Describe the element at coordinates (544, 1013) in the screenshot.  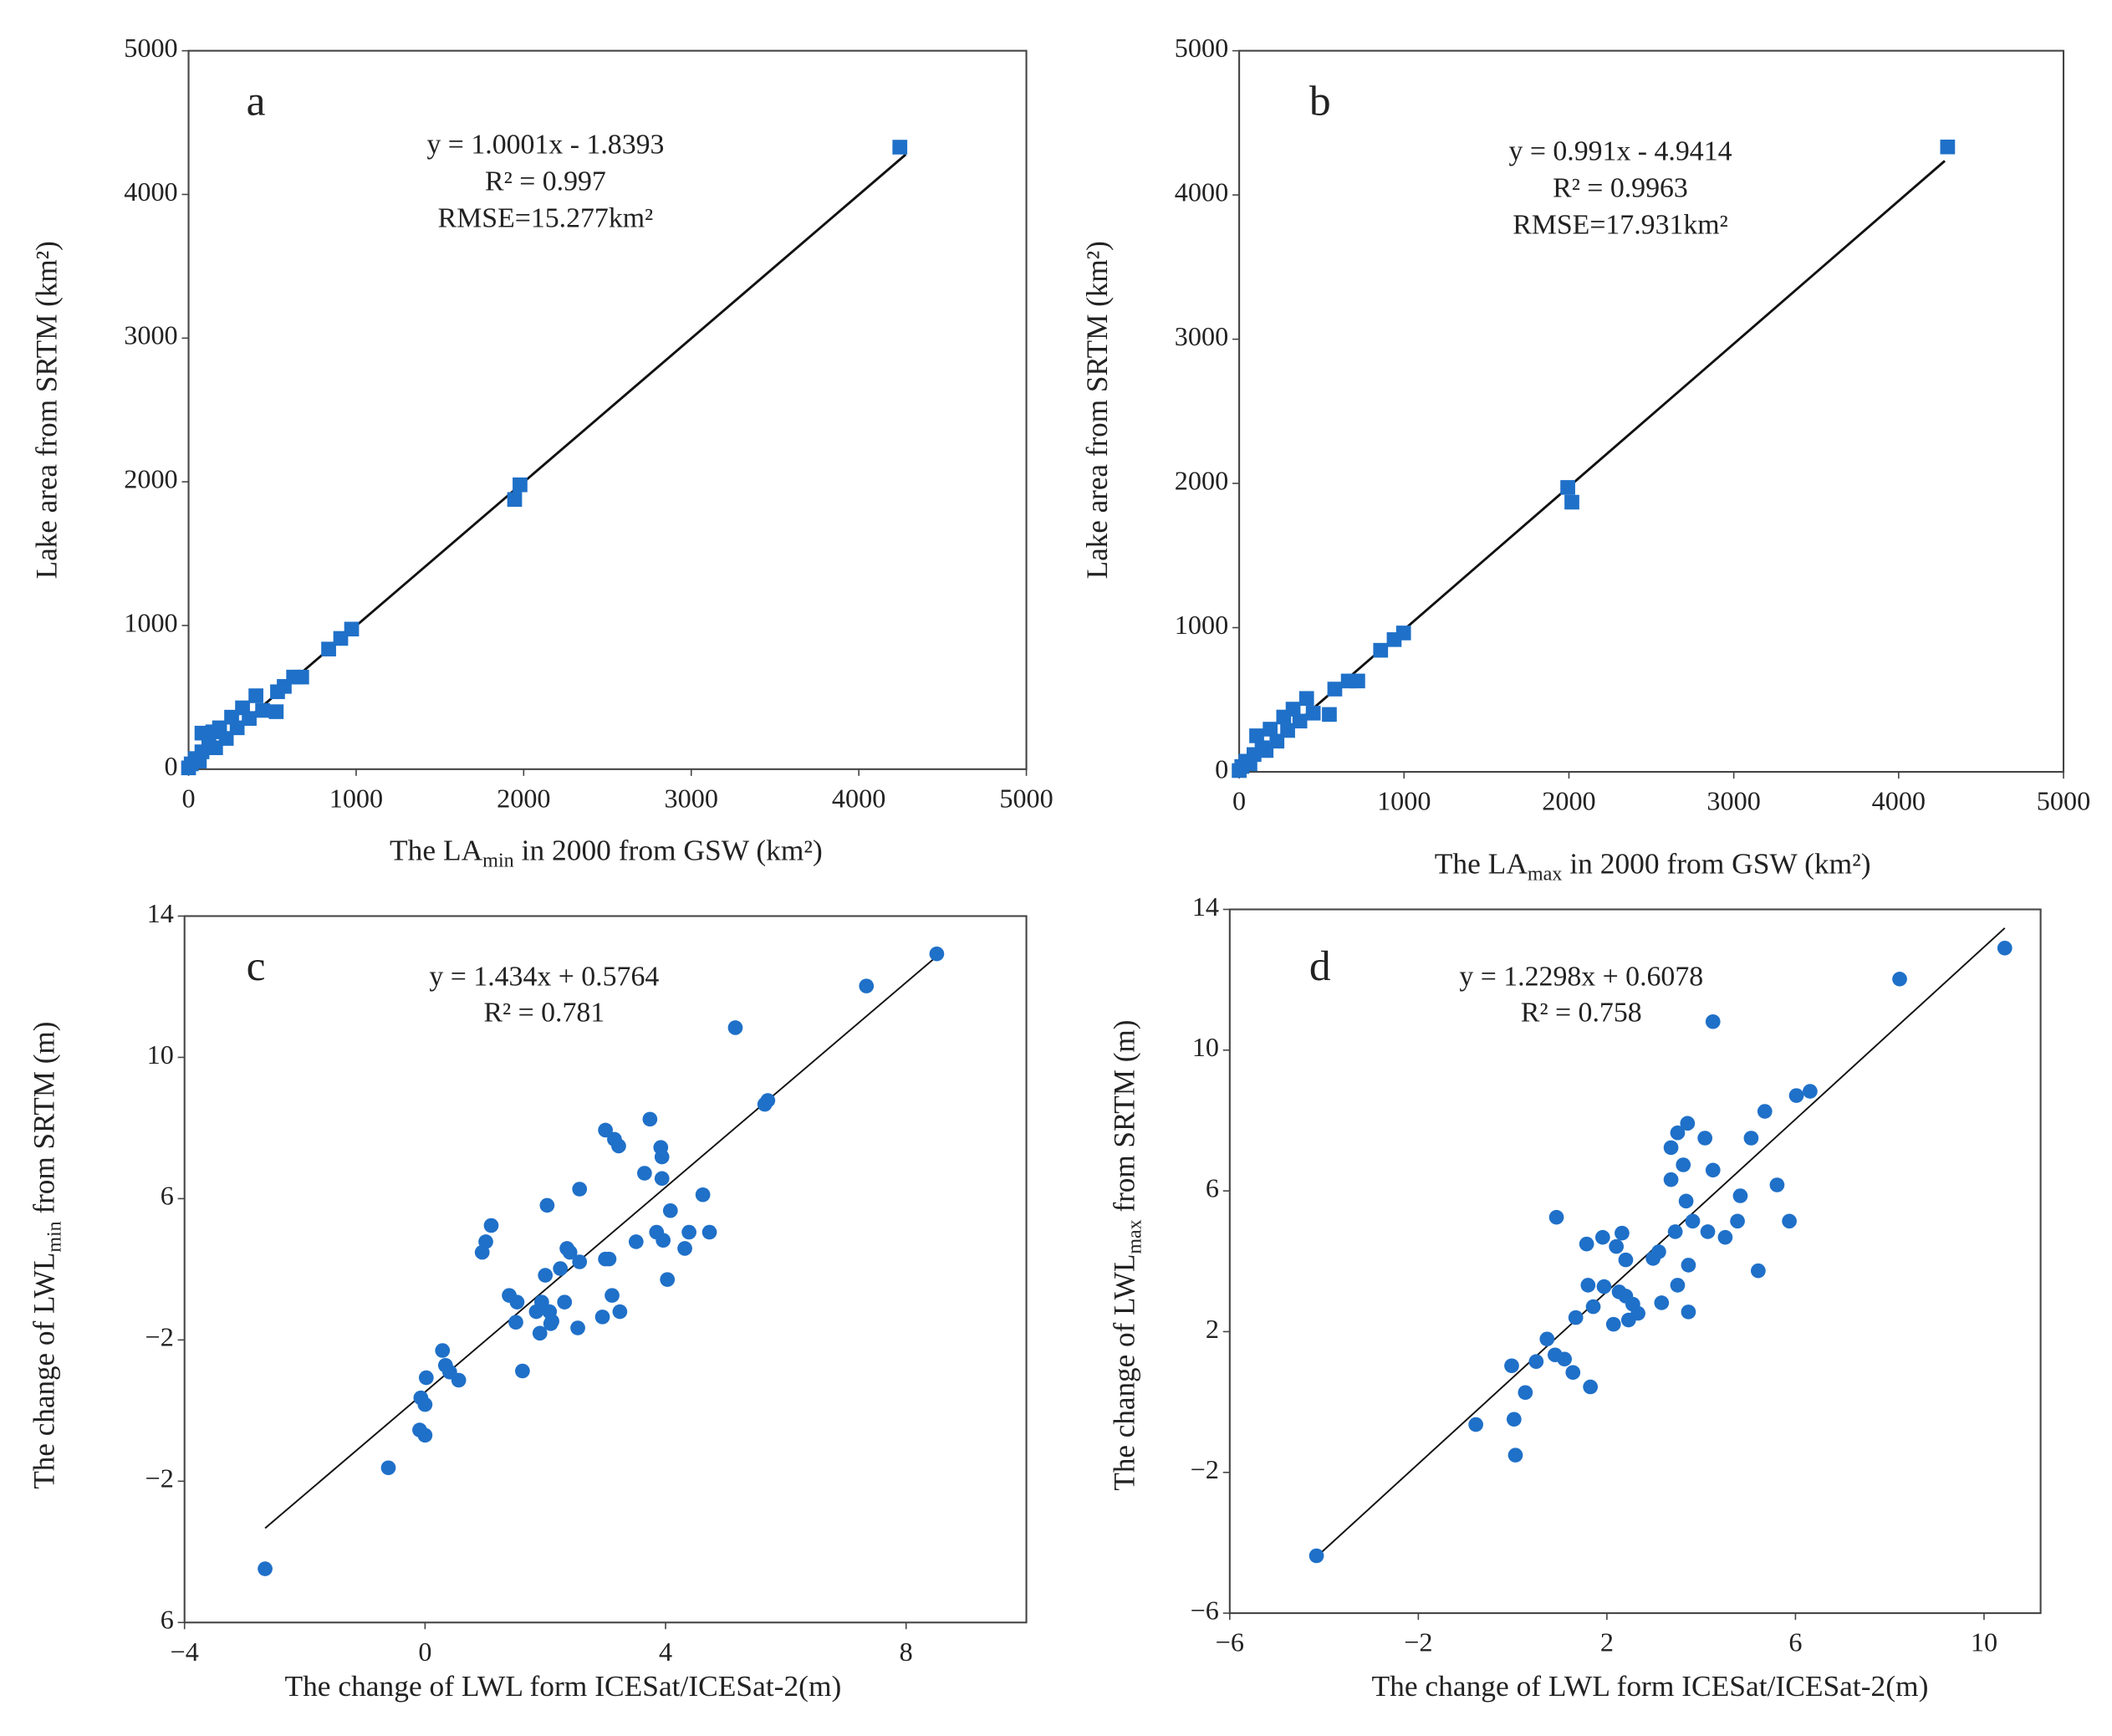
I see `annotation: R² = 0.781` at that location.